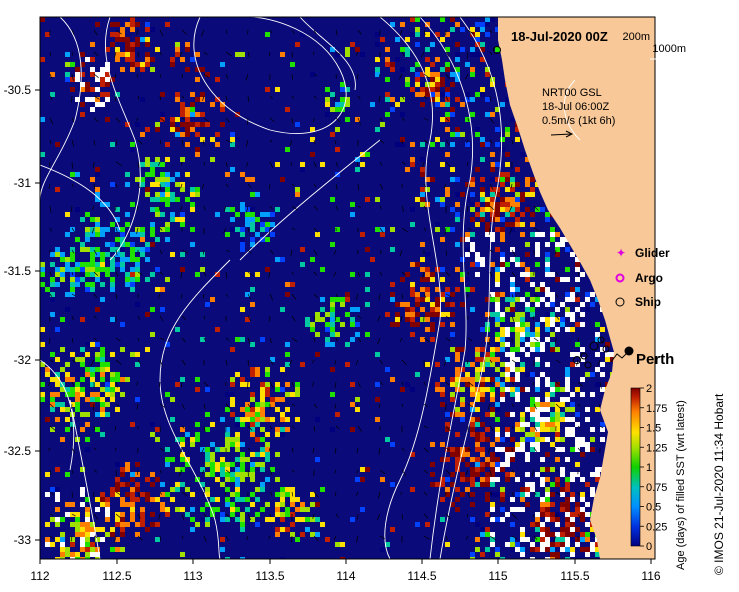  What do you see at coordinates (648, 302) in the screenshot?
I see `ship-label: Ship` at bounding box center [648, 302].